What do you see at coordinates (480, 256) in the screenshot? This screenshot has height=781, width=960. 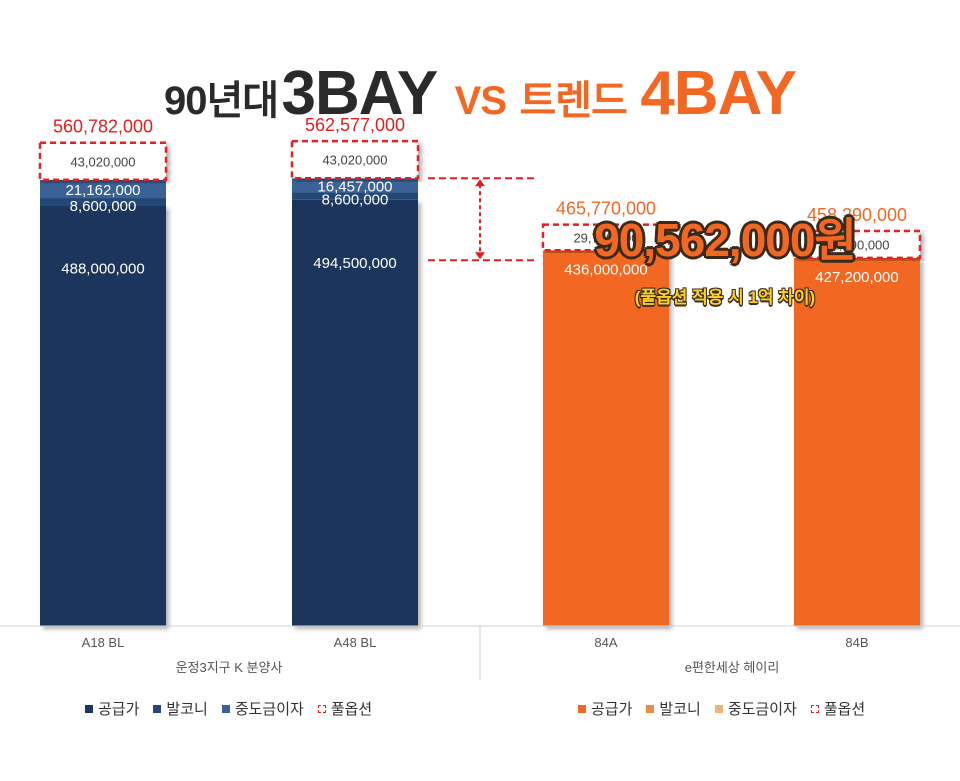 I see `diff-arrow-head-down` at bounding box center [480, 256].